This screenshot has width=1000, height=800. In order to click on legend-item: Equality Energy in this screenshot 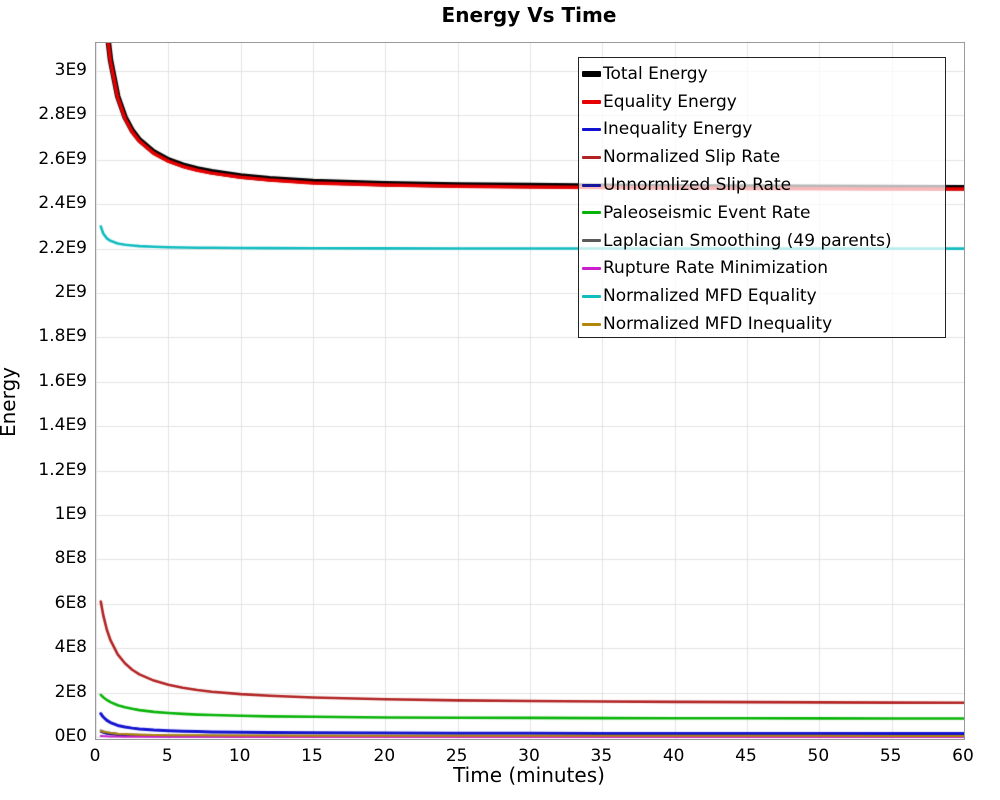, I will do `click(763, 102)`.